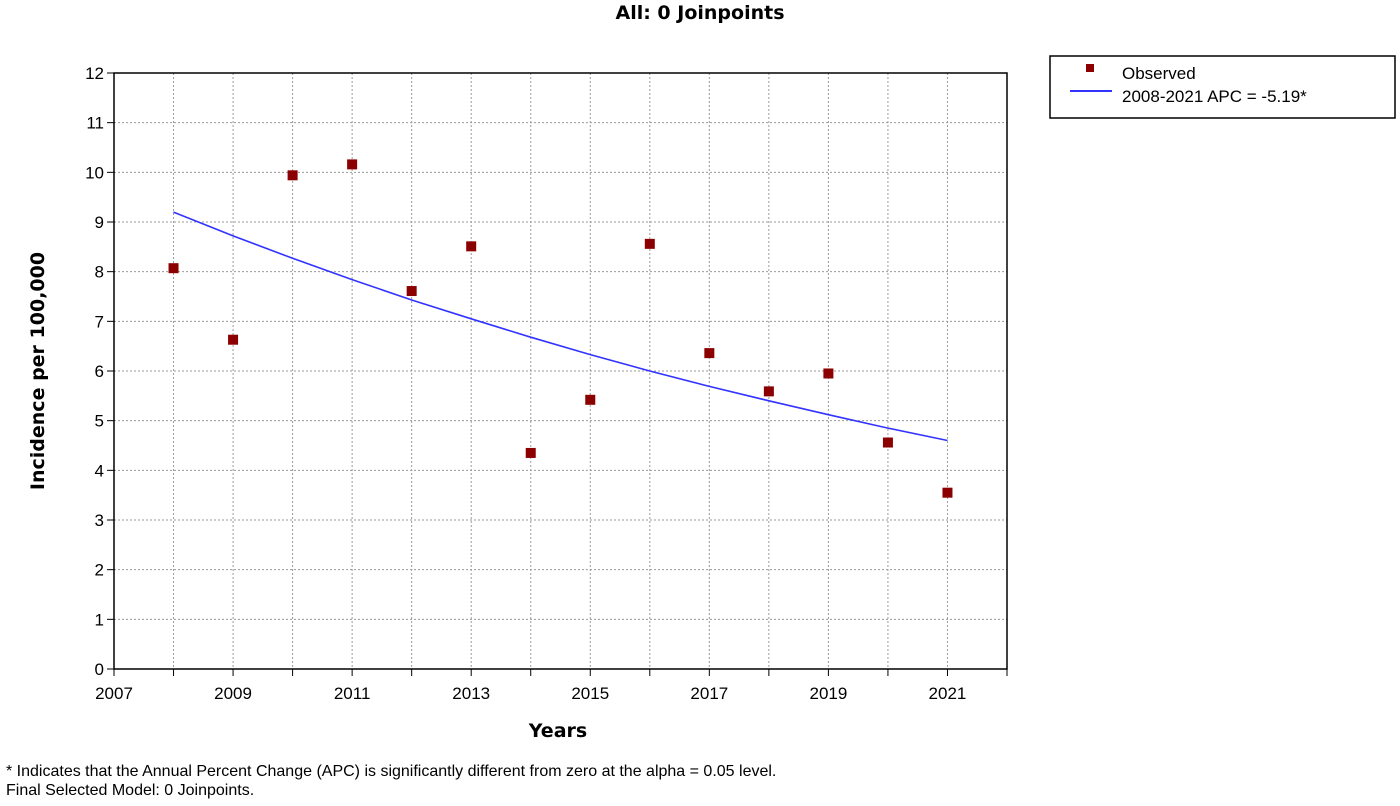 Image resolution: width=1400 pixels, height=806 pixels. I want to click on x-tick-label: 2021, so click(948, 693).